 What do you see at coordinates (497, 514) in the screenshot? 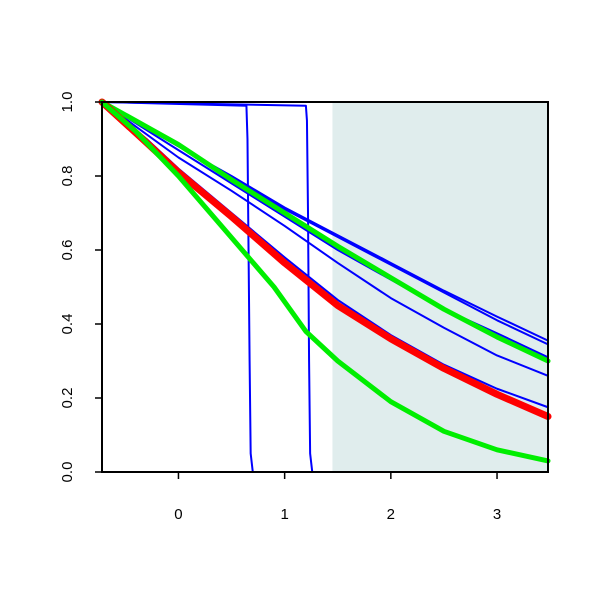
I see `x-tick-label: 3` at bounding box center [497, 514].